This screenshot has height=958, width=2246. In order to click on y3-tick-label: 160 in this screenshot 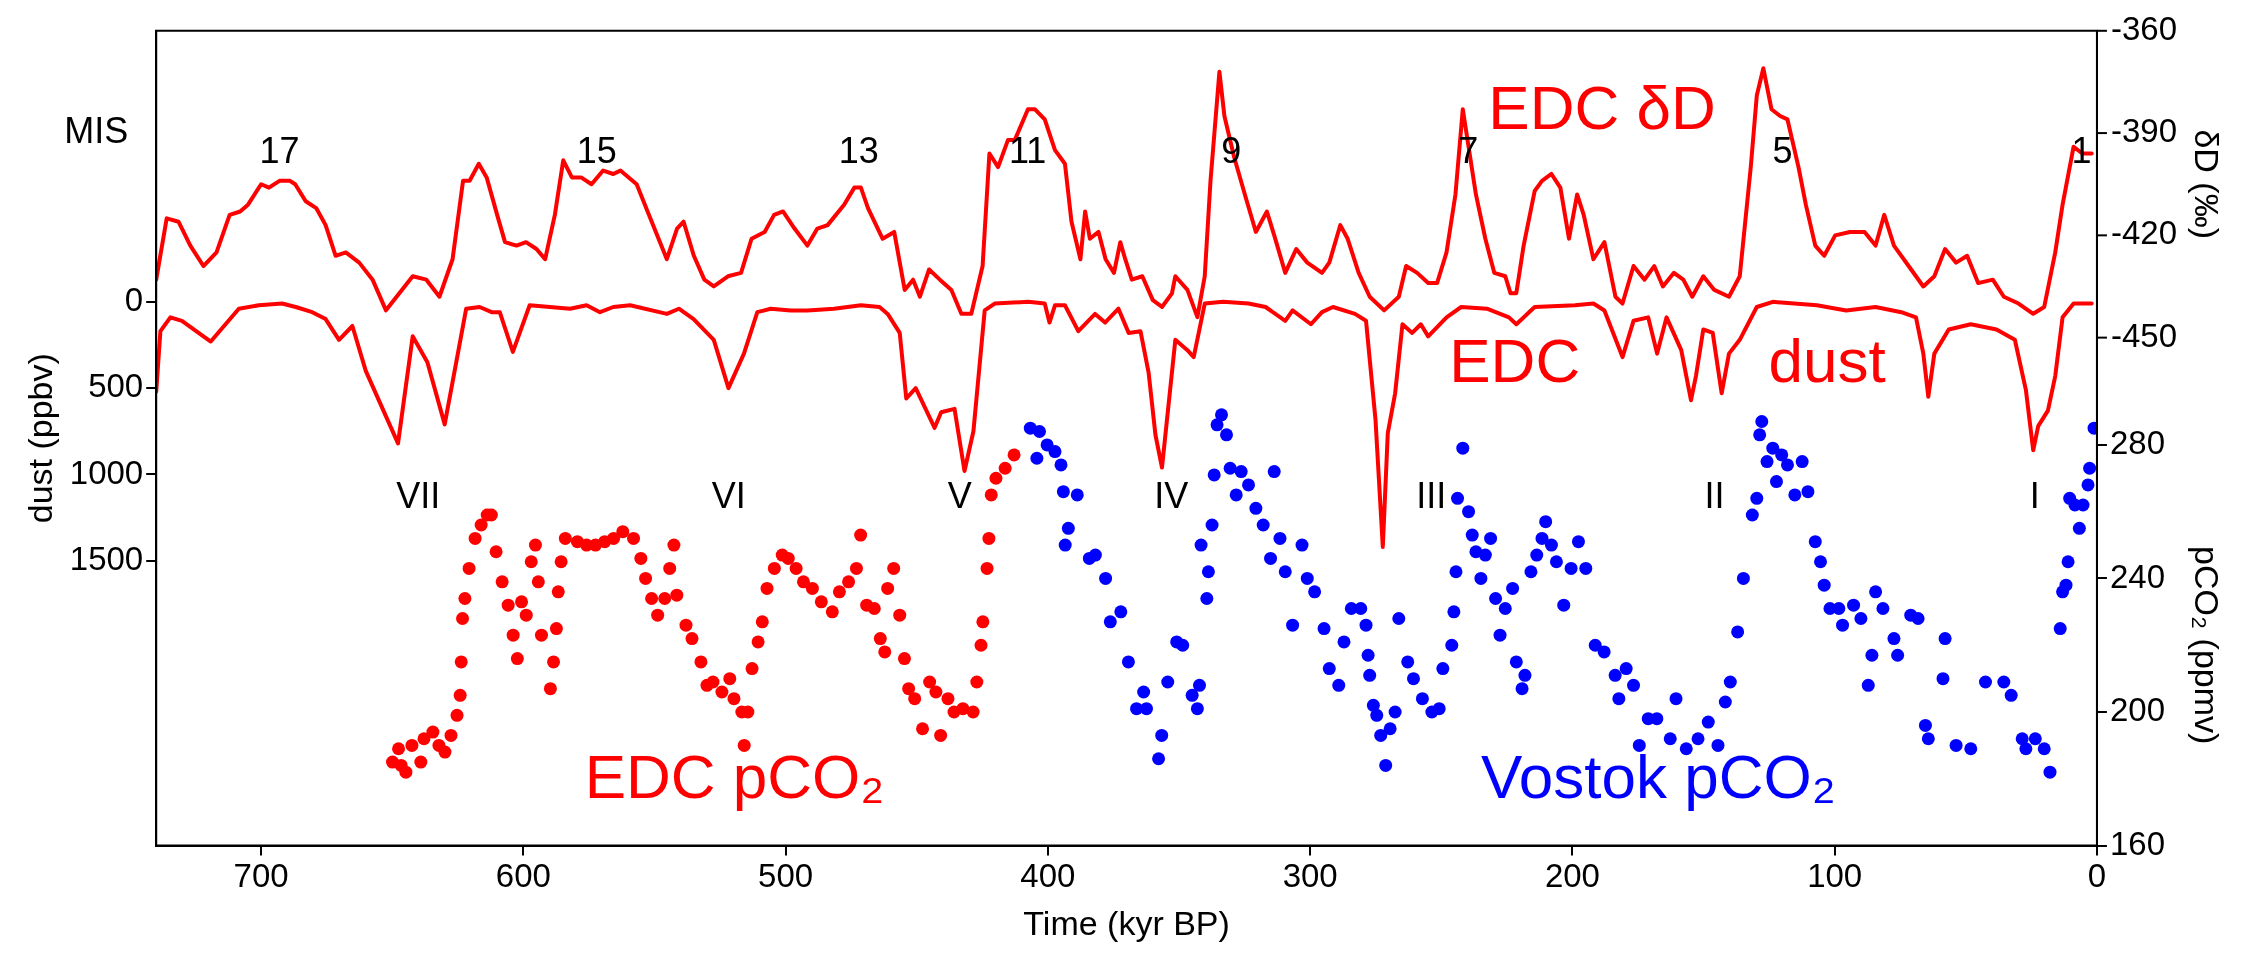, I will do `click(2137, 843)`.